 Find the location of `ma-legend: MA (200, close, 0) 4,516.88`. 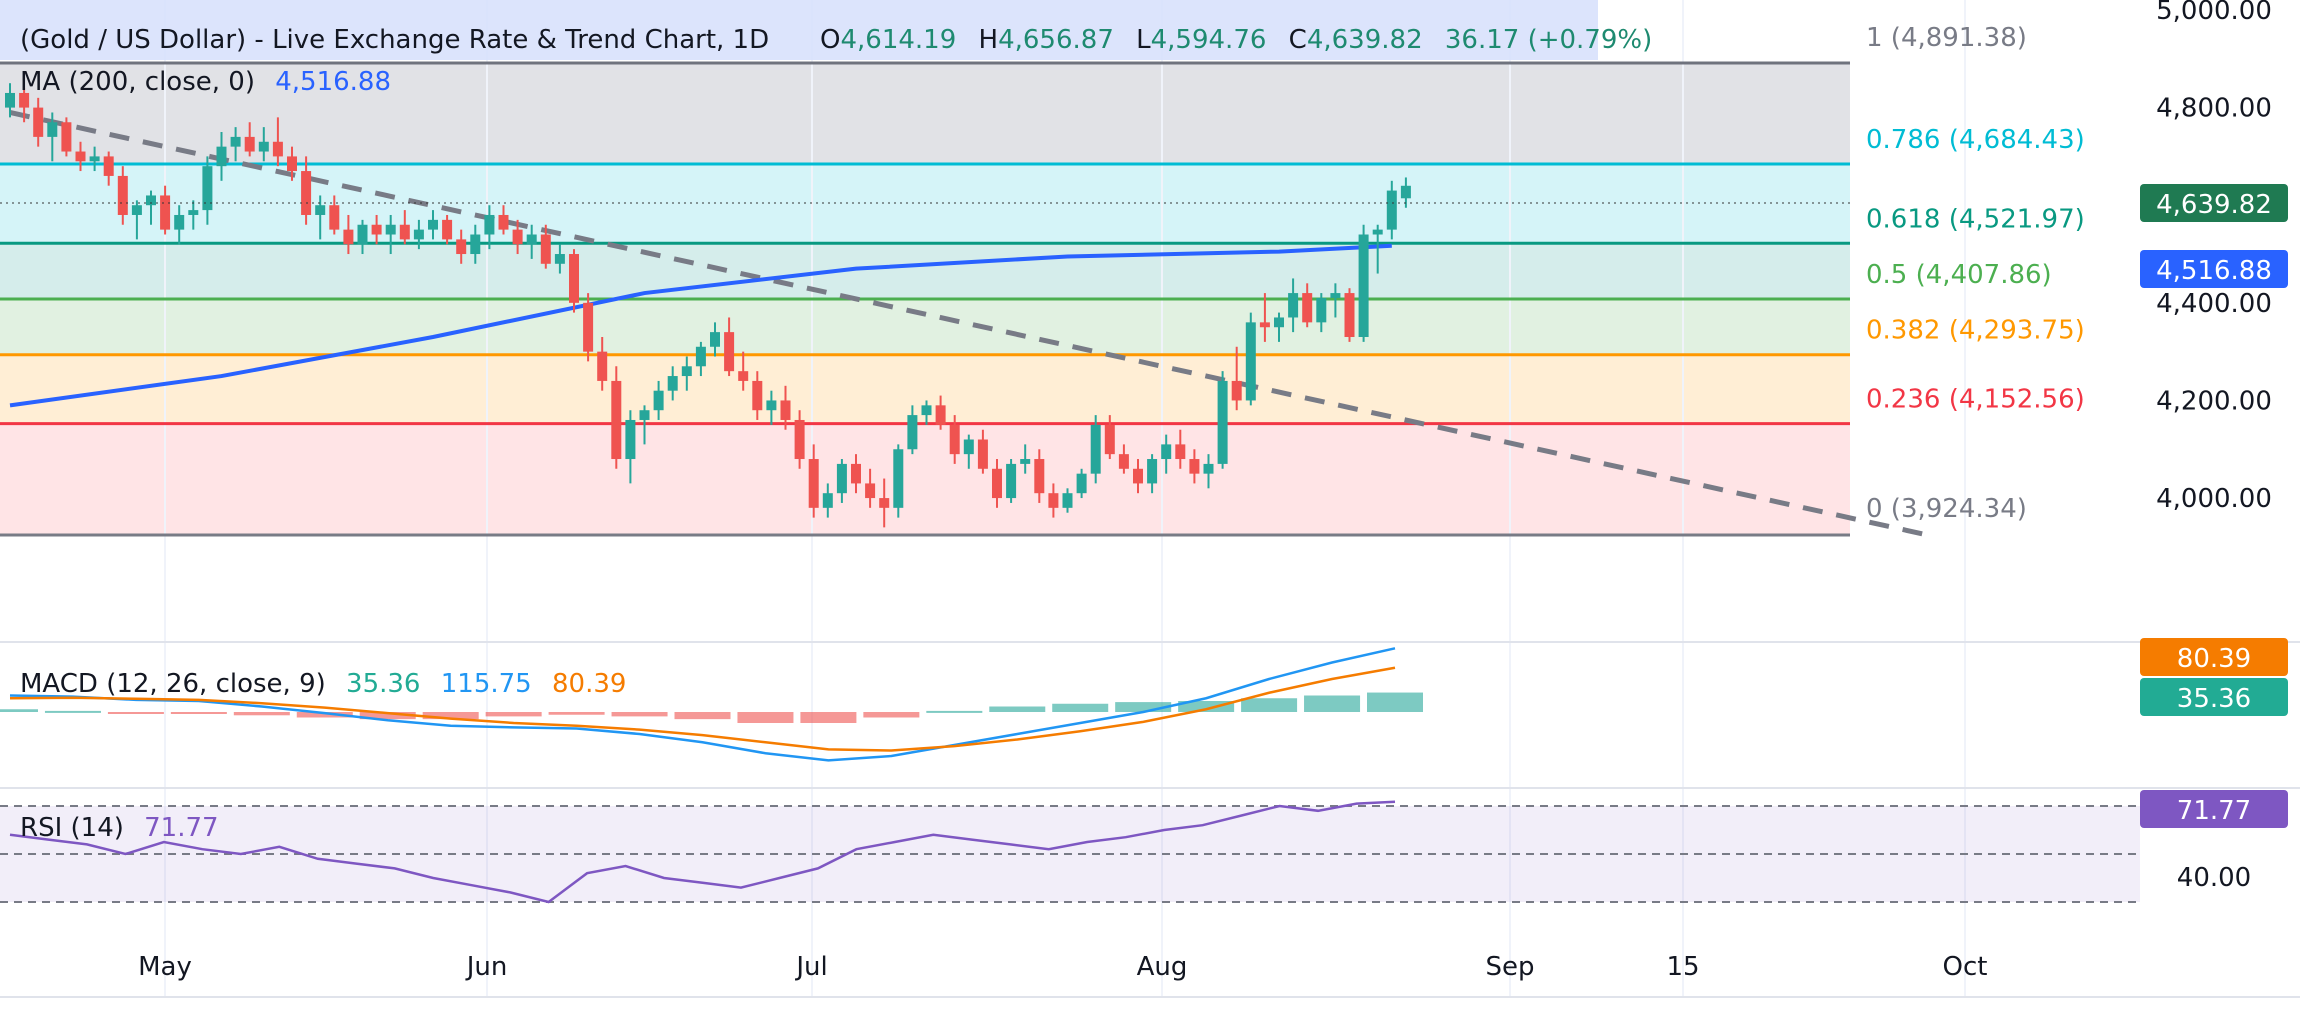

ma-legend: MA (200, close, 0) 4,516.88 is located at coordinates (205, 82).